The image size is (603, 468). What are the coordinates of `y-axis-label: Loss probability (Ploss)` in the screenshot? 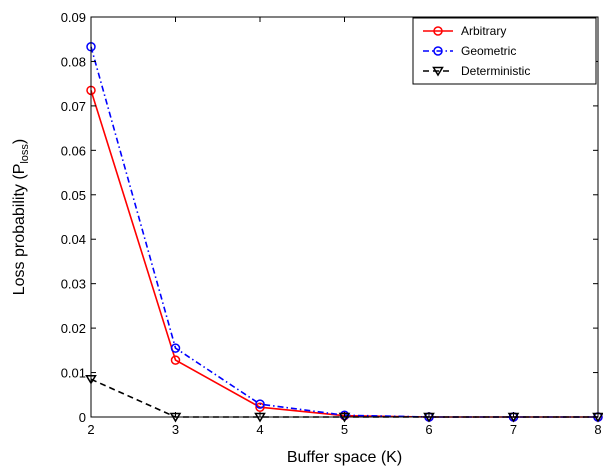 It's located at (21, 217).